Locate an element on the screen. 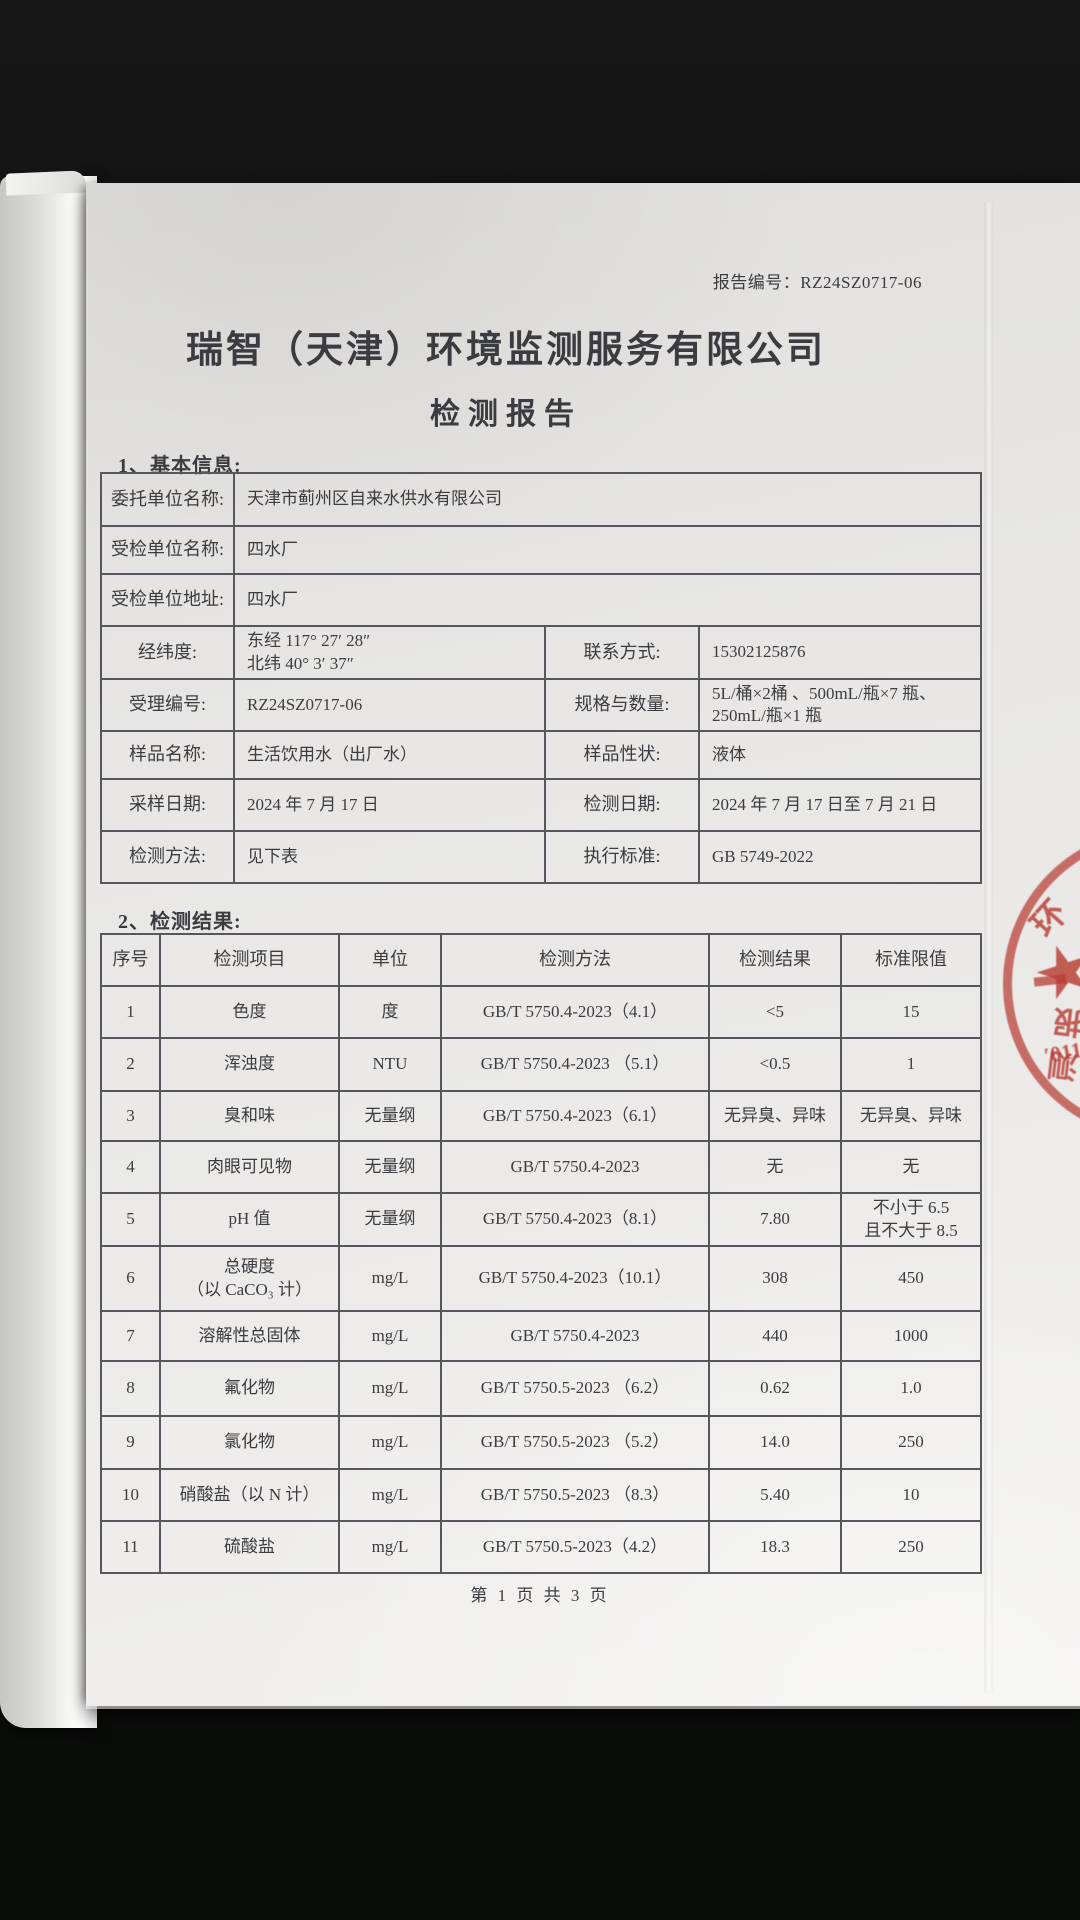  result-row: 4 肉眼可见物 无量纲 GB/T 5750.4-2023 无无 is located at coordinates (541, 1167).